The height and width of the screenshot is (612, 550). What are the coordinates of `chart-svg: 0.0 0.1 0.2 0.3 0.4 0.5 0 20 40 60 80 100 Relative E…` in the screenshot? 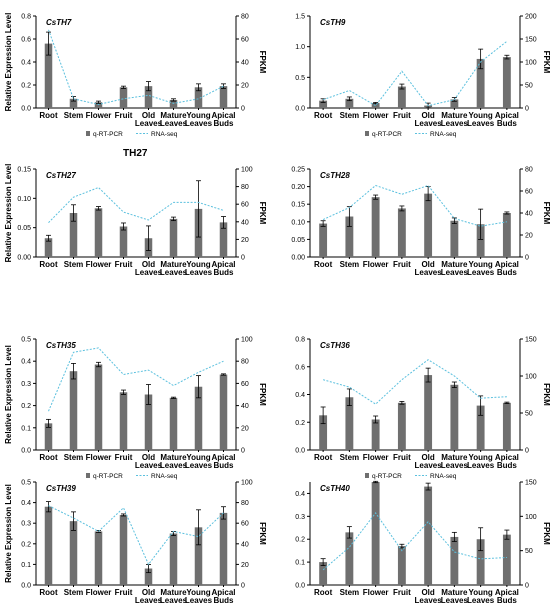 It's located at (135, 409).